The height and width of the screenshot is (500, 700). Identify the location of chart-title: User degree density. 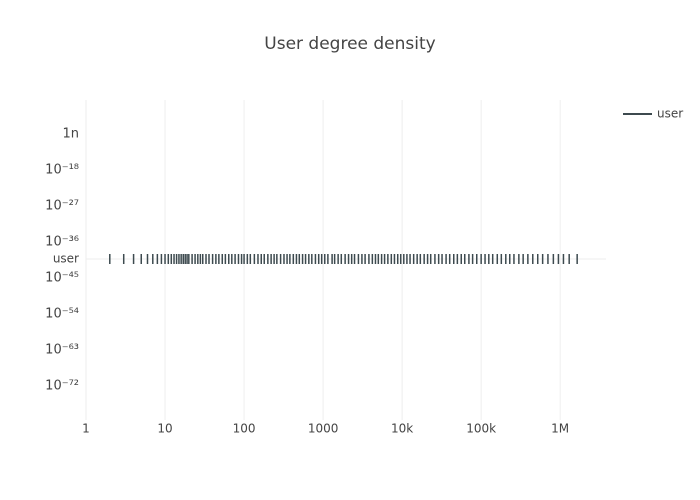
(349, 44).